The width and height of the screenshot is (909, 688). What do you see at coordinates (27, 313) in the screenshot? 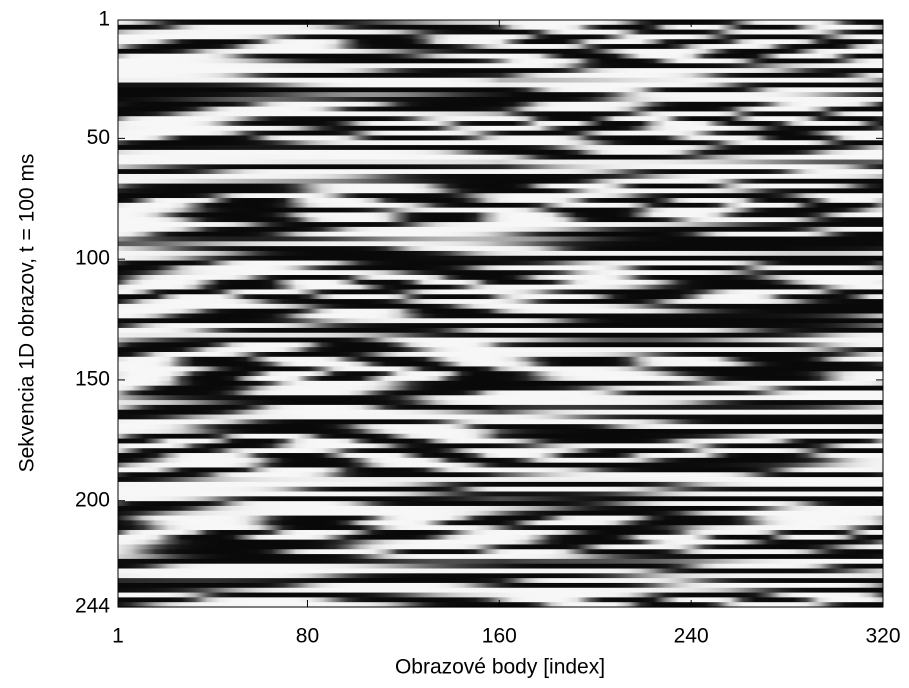
I see `y-axis-label: Sekvencia 1D obrazov, t = 100 ms` at bounding box center [27, 313].